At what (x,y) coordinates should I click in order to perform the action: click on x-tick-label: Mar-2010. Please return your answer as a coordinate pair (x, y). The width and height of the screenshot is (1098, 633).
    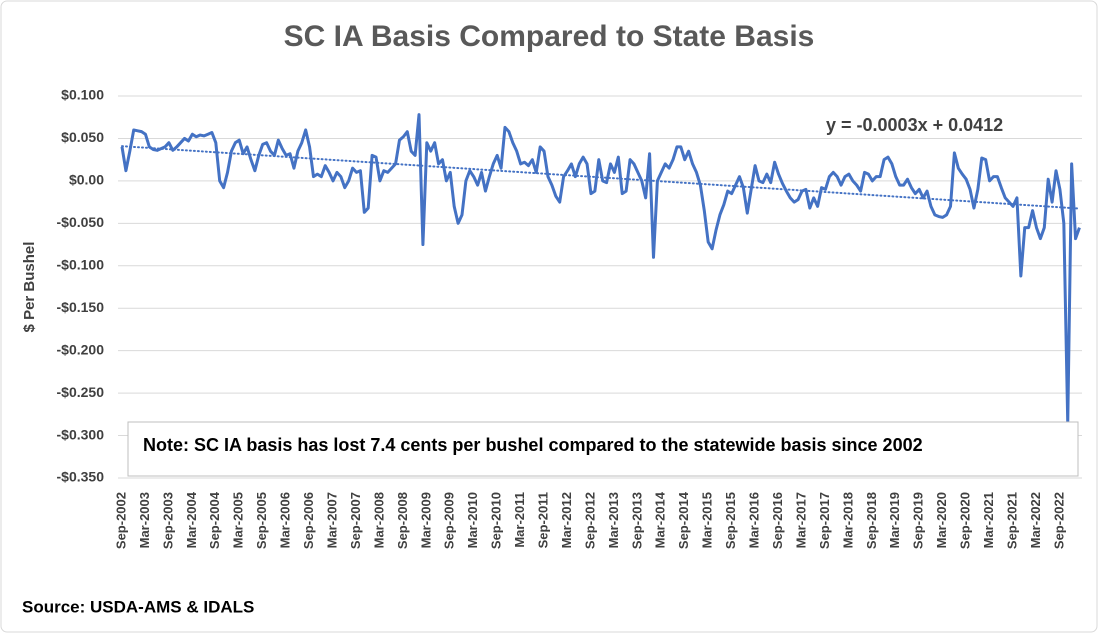
    Looking at the image, I should click on (472, 520).